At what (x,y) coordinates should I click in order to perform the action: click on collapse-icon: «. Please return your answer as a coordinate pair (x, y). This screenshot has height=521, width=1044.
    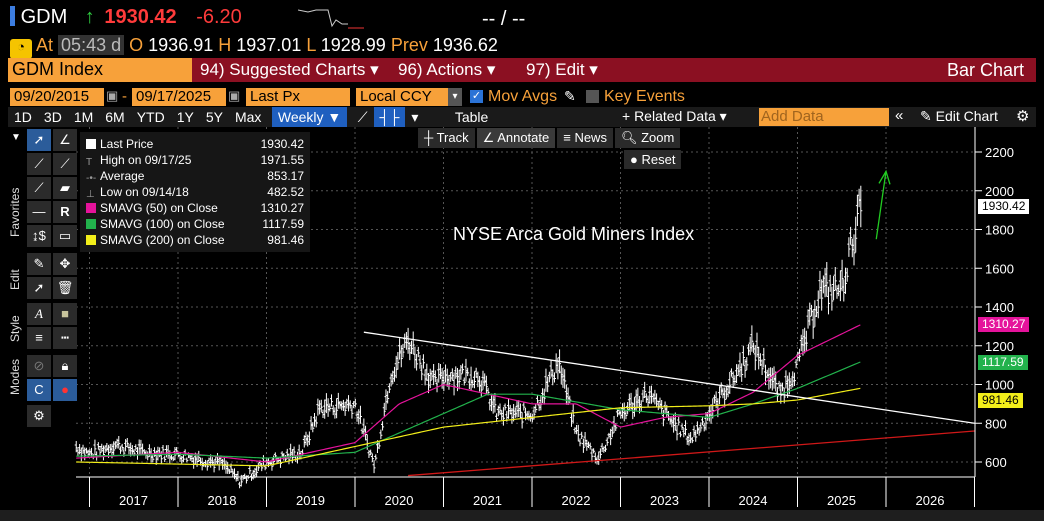
    Looking at the image, I should click on (899, 115).